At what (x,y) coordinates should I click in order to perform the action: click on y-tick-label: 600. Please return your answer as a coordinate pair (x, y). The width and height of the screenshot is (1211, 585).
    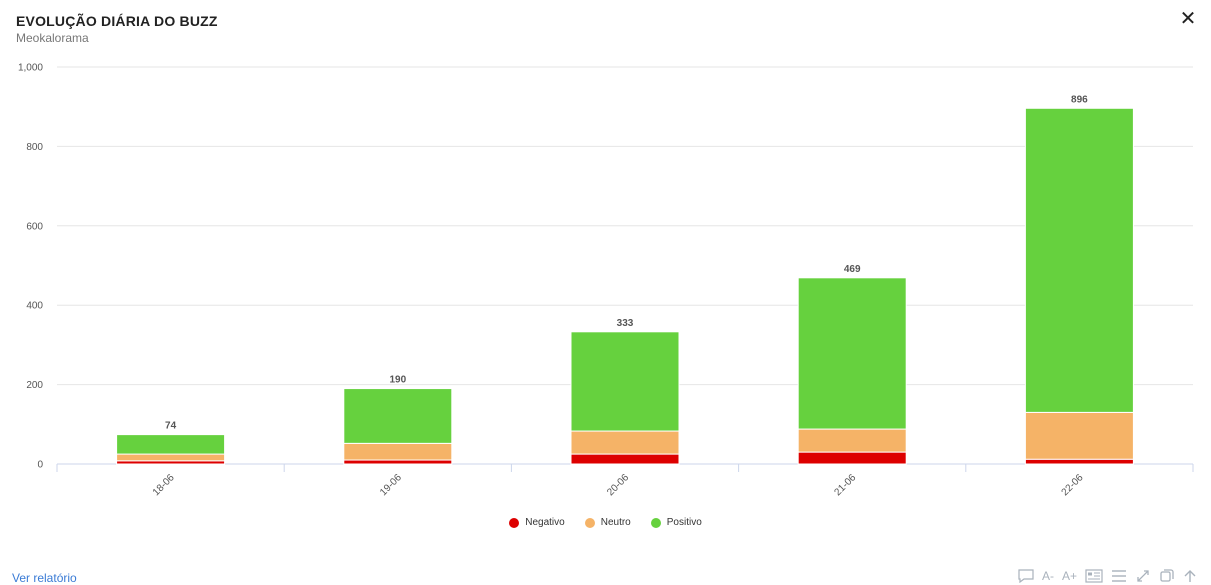
    Looking at the image, I should click on (34, 226).